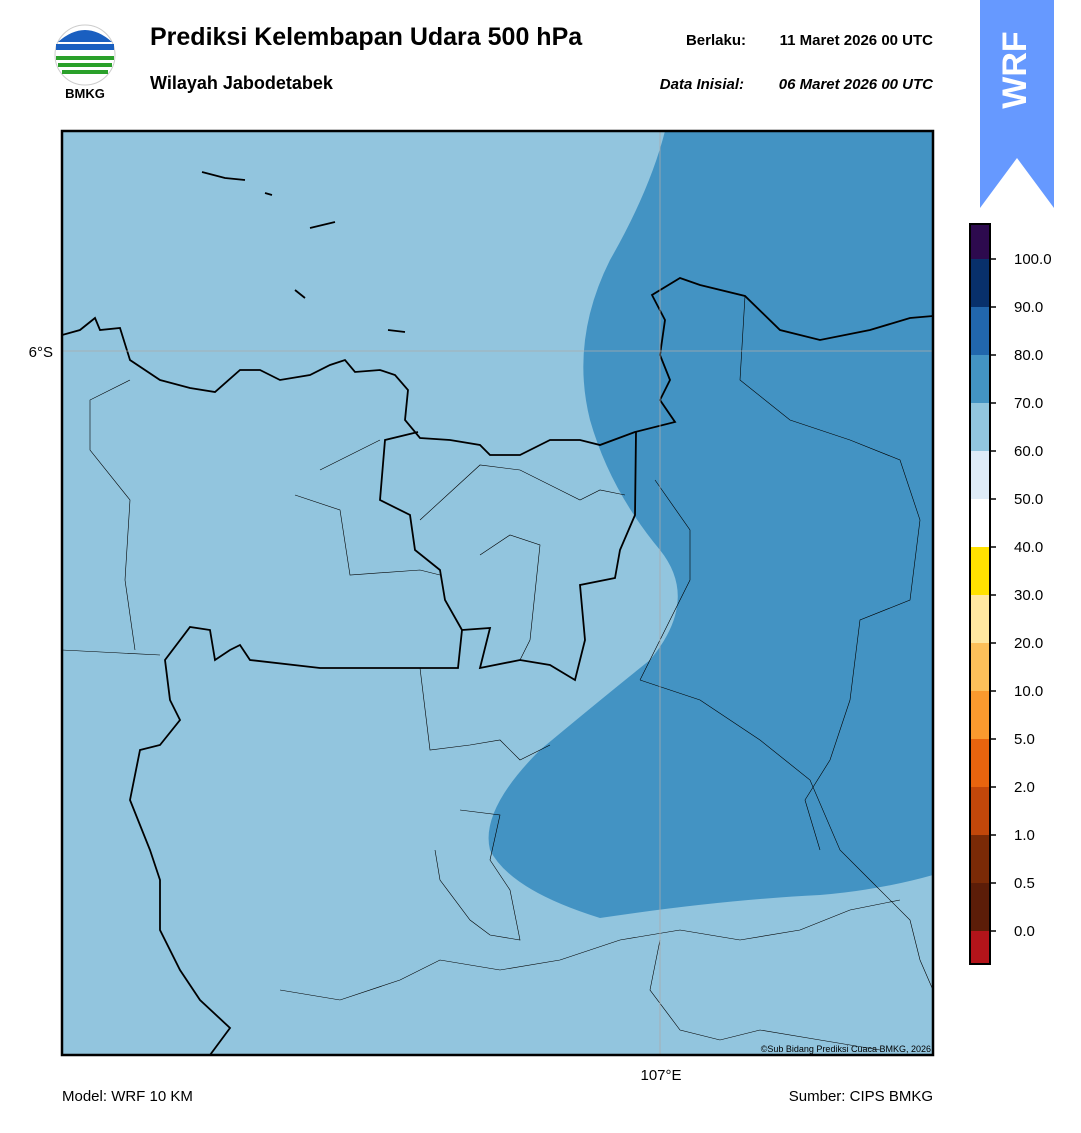 The width and height of the screenshot is (1081, 1133). I want to click on colorbar-label: 1.0, so click(1024, 835).